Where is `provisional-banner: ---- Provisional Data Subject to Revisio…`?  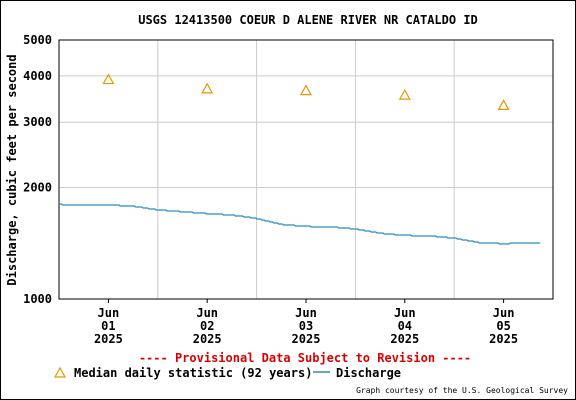
provisional-banner: ---- Provisional Data Subject to Revisio… is located at coordinates (305, 358).